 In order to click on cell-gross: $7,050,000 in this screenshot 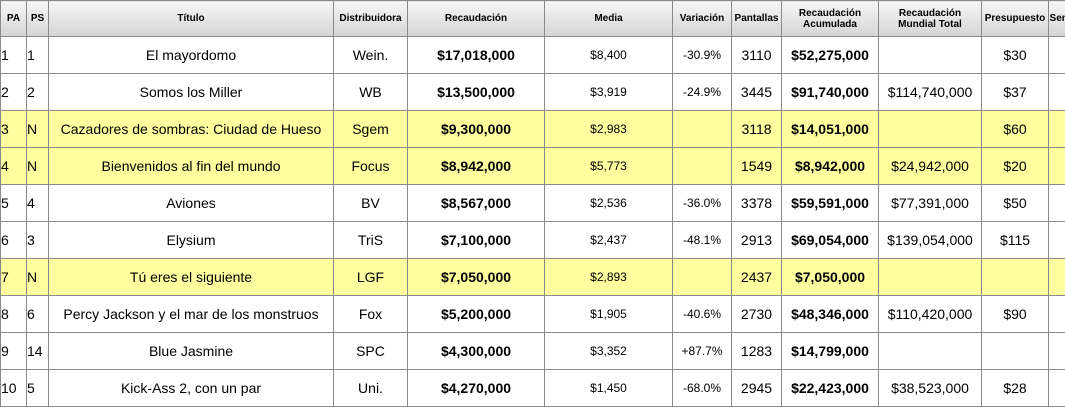, I will do `click(476, 277)`.